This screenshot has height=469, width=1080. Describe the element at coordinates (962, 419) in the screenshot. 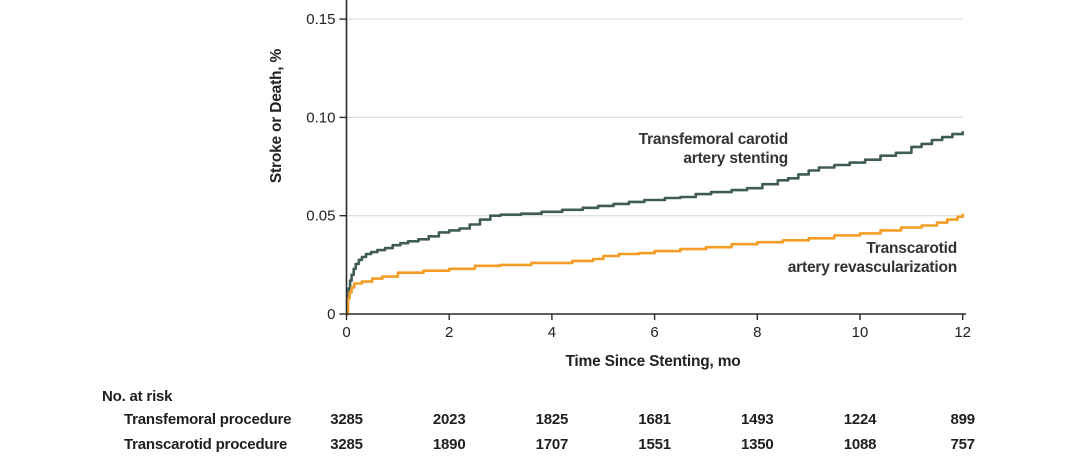

I see `risk-count: 899` at that location.